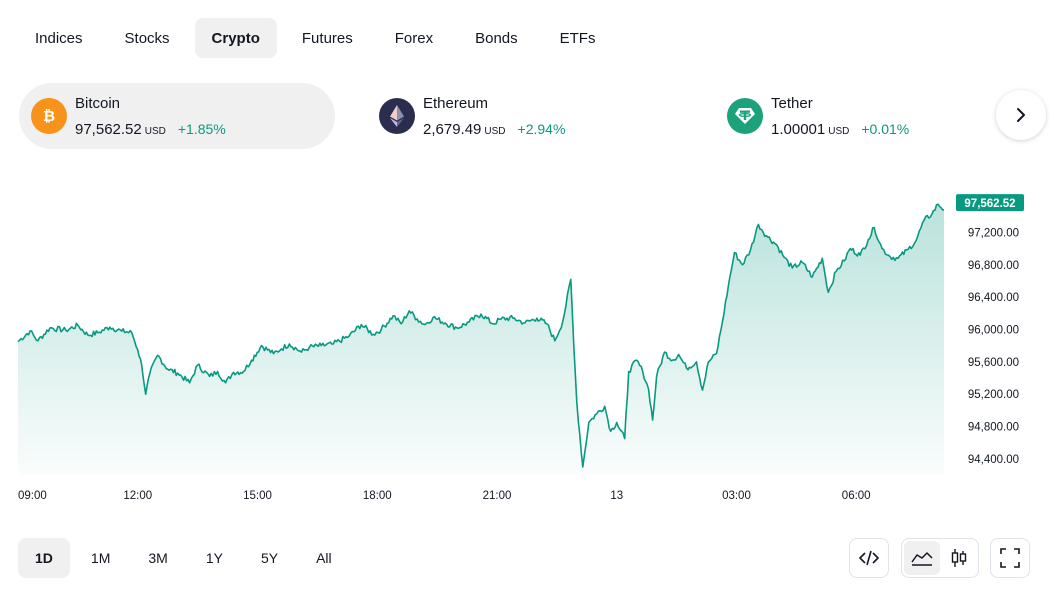  What do you see at coordinates (137, 496) in the screenshot?
I see `x-tick-label: 12:00` at bounding box center [137, 496].